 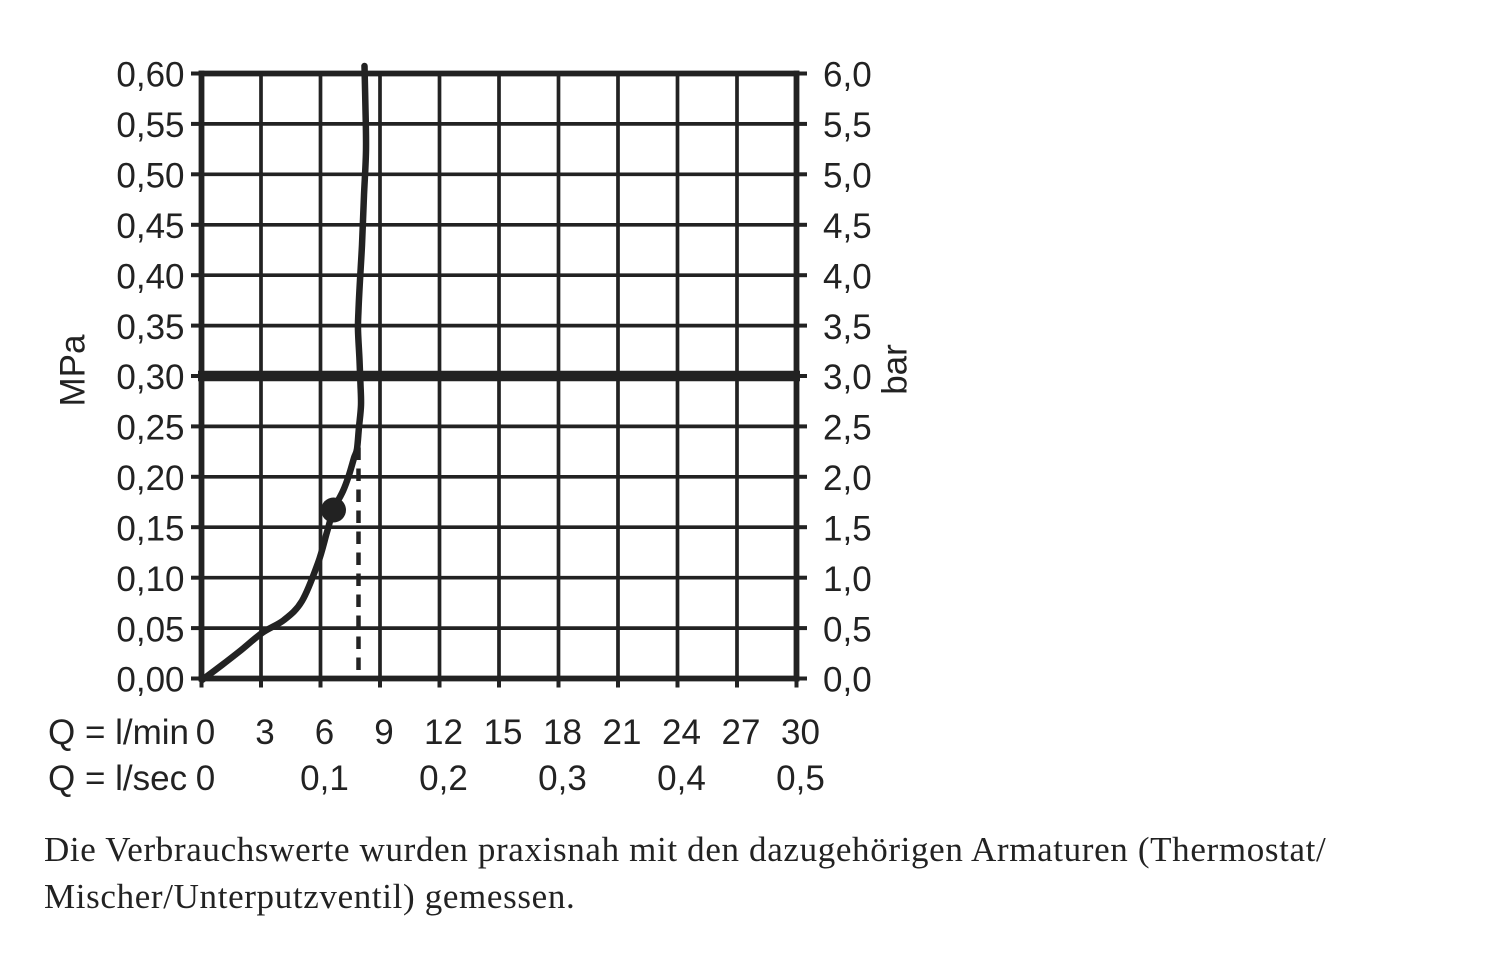 What do you see at coordinates (847, 75) in the screenshot?
I see `svg-text: 6,0` at bounding box center [847, 75].